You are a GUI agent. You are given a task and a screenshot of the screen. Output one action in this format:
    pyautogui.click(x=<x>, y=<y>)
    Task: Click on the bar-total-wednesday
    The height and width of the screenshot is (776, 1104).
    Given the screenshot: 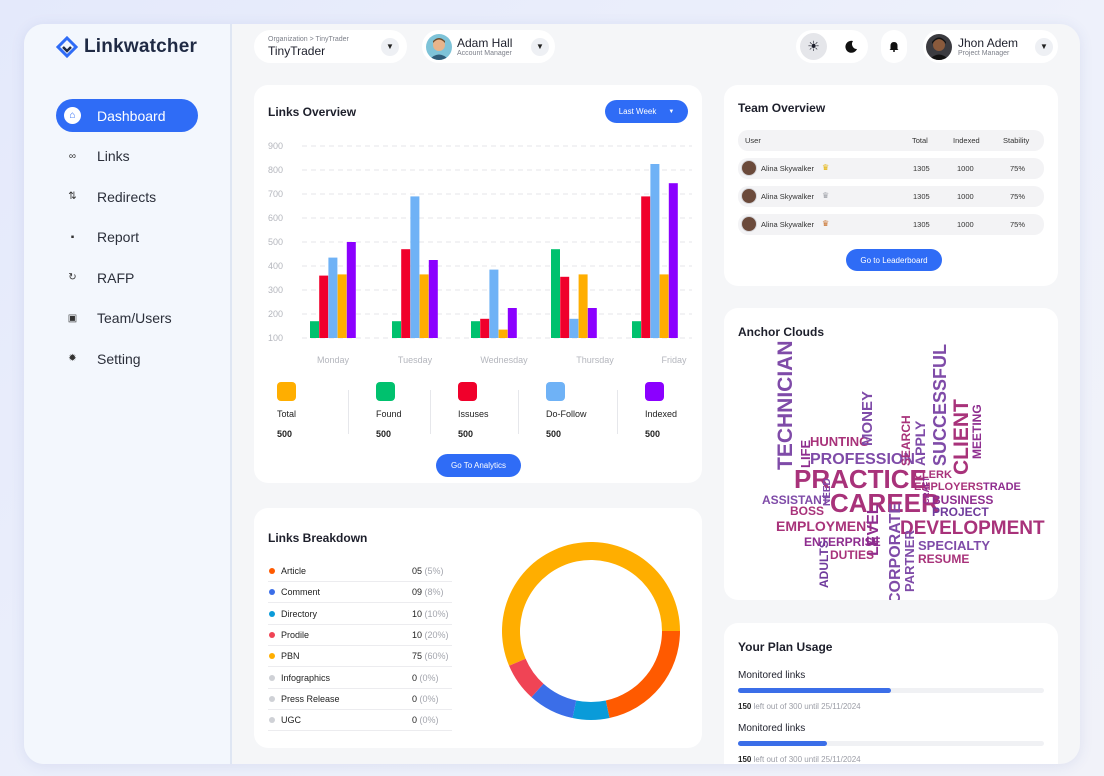 What is the action you would take?
    pyautogui.click(x=503, y=333)
    